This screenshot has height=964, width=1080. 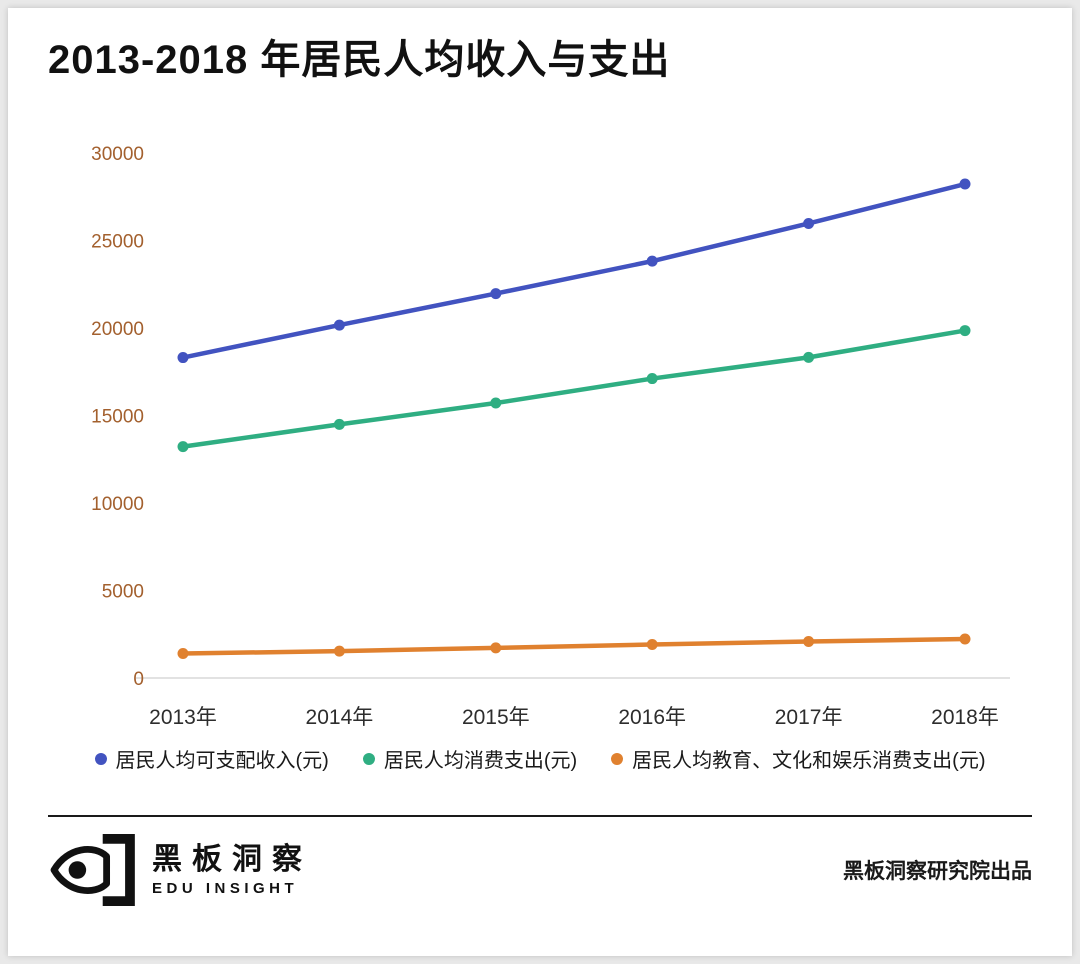 I want to click on legend-label: 居民人均消费支出(元), so click(x=480, y=761).